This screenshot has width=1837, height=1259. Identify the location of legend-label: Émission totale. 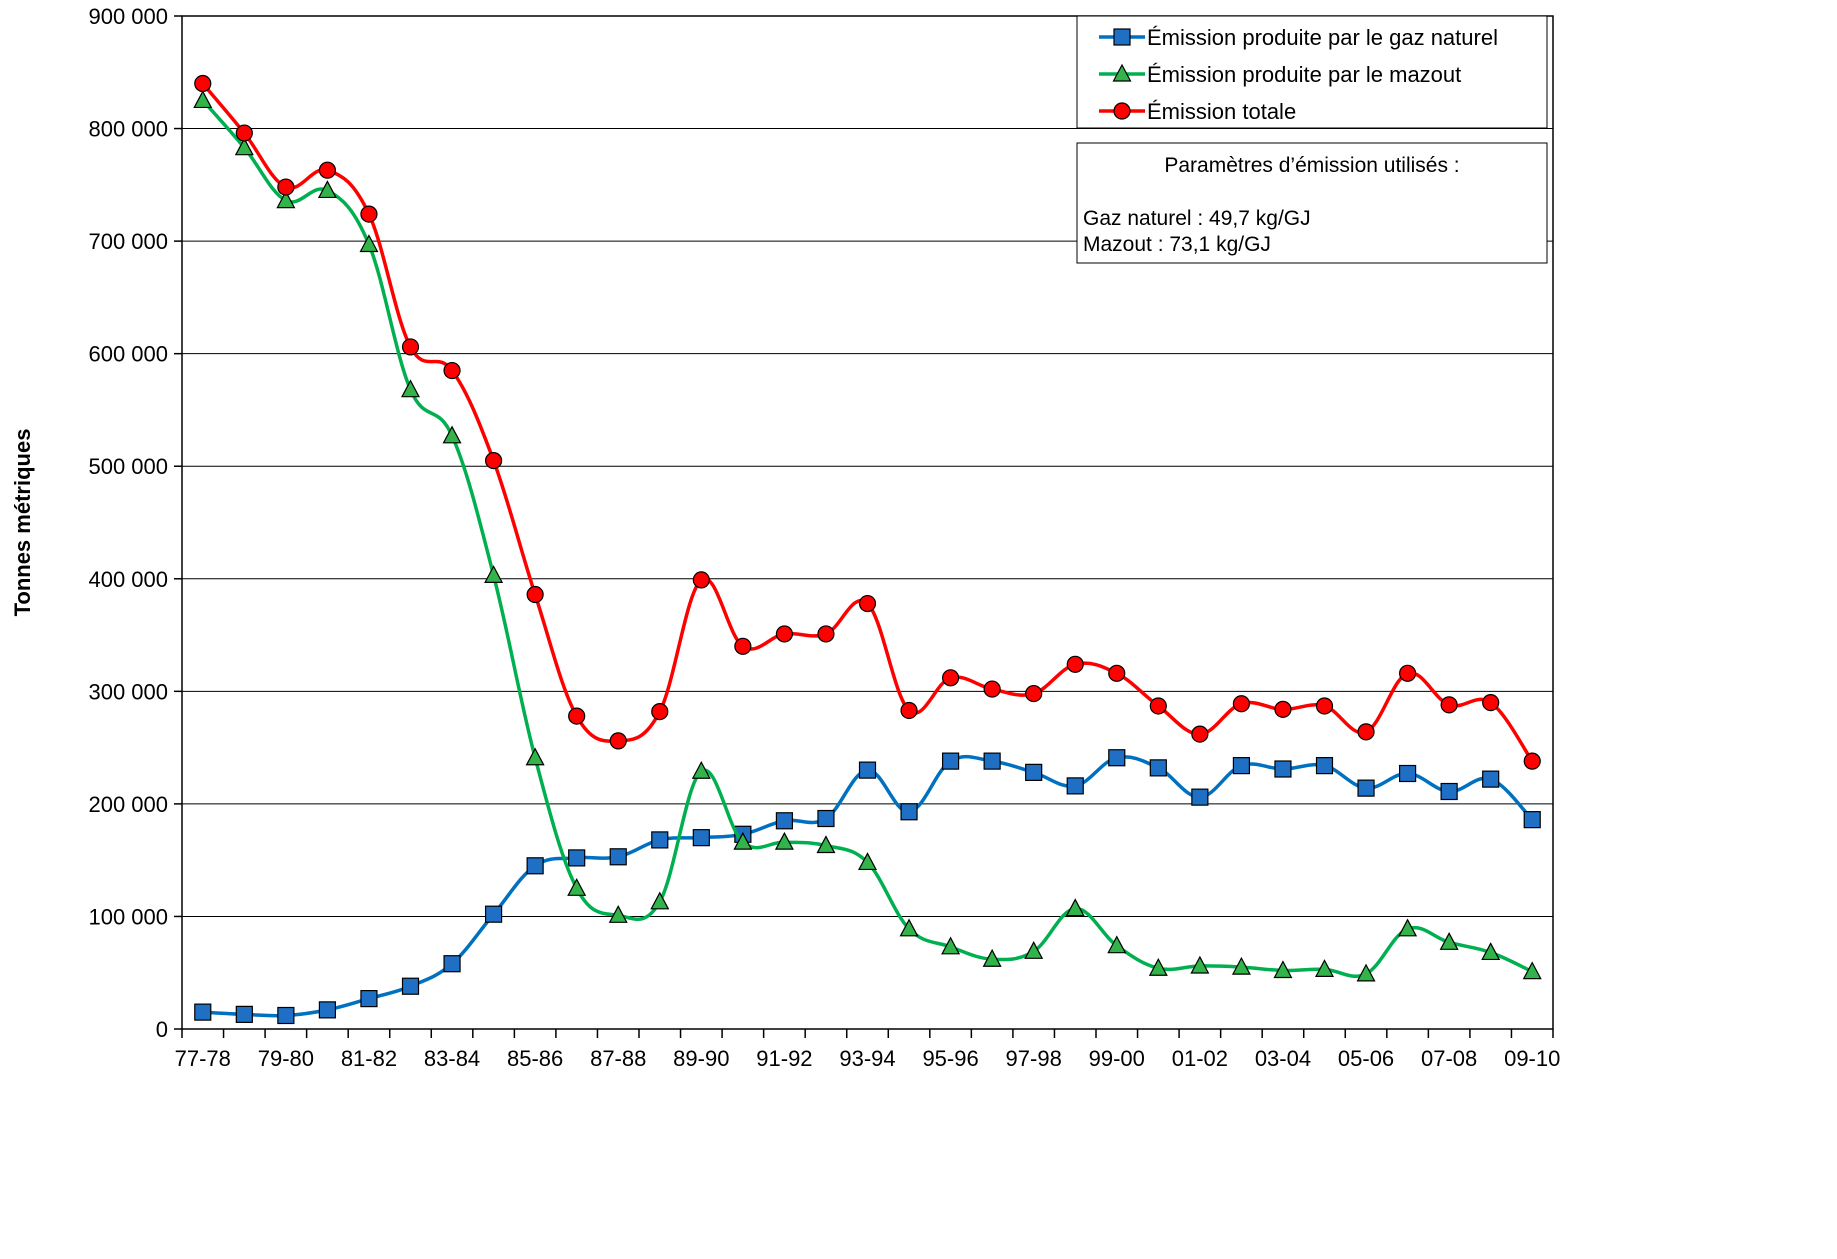
(1221, 111).